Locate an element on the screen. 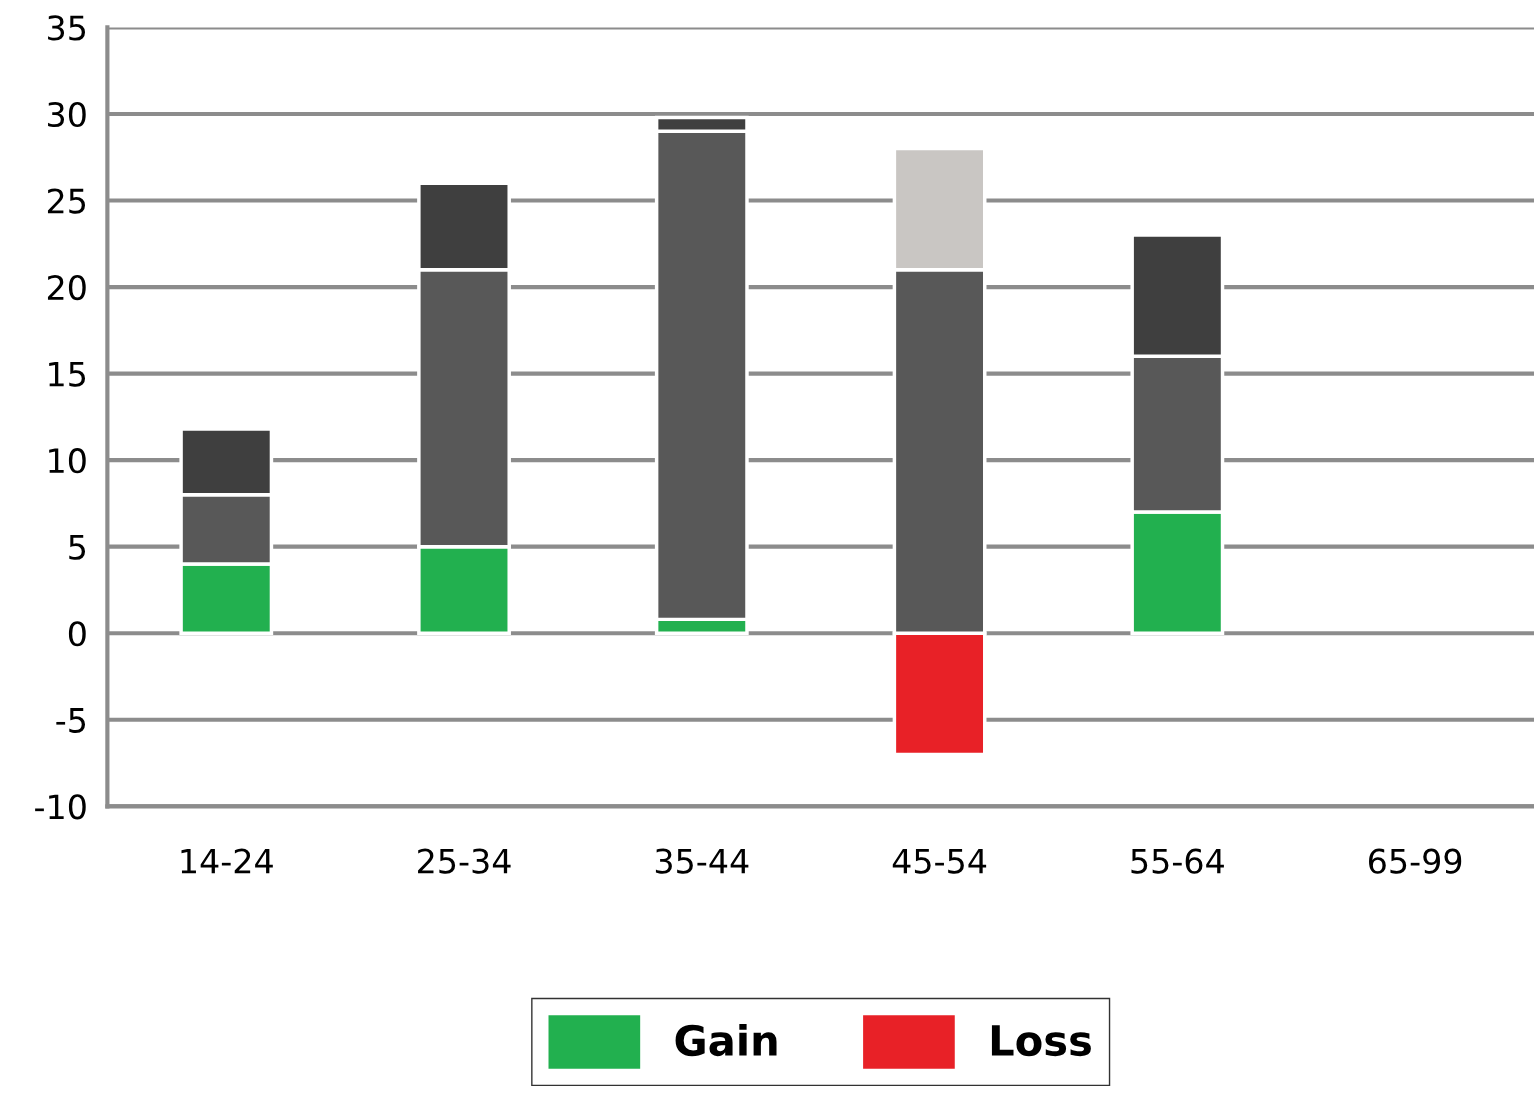  legend-label: Gain is located at coordinates (726, 1040).